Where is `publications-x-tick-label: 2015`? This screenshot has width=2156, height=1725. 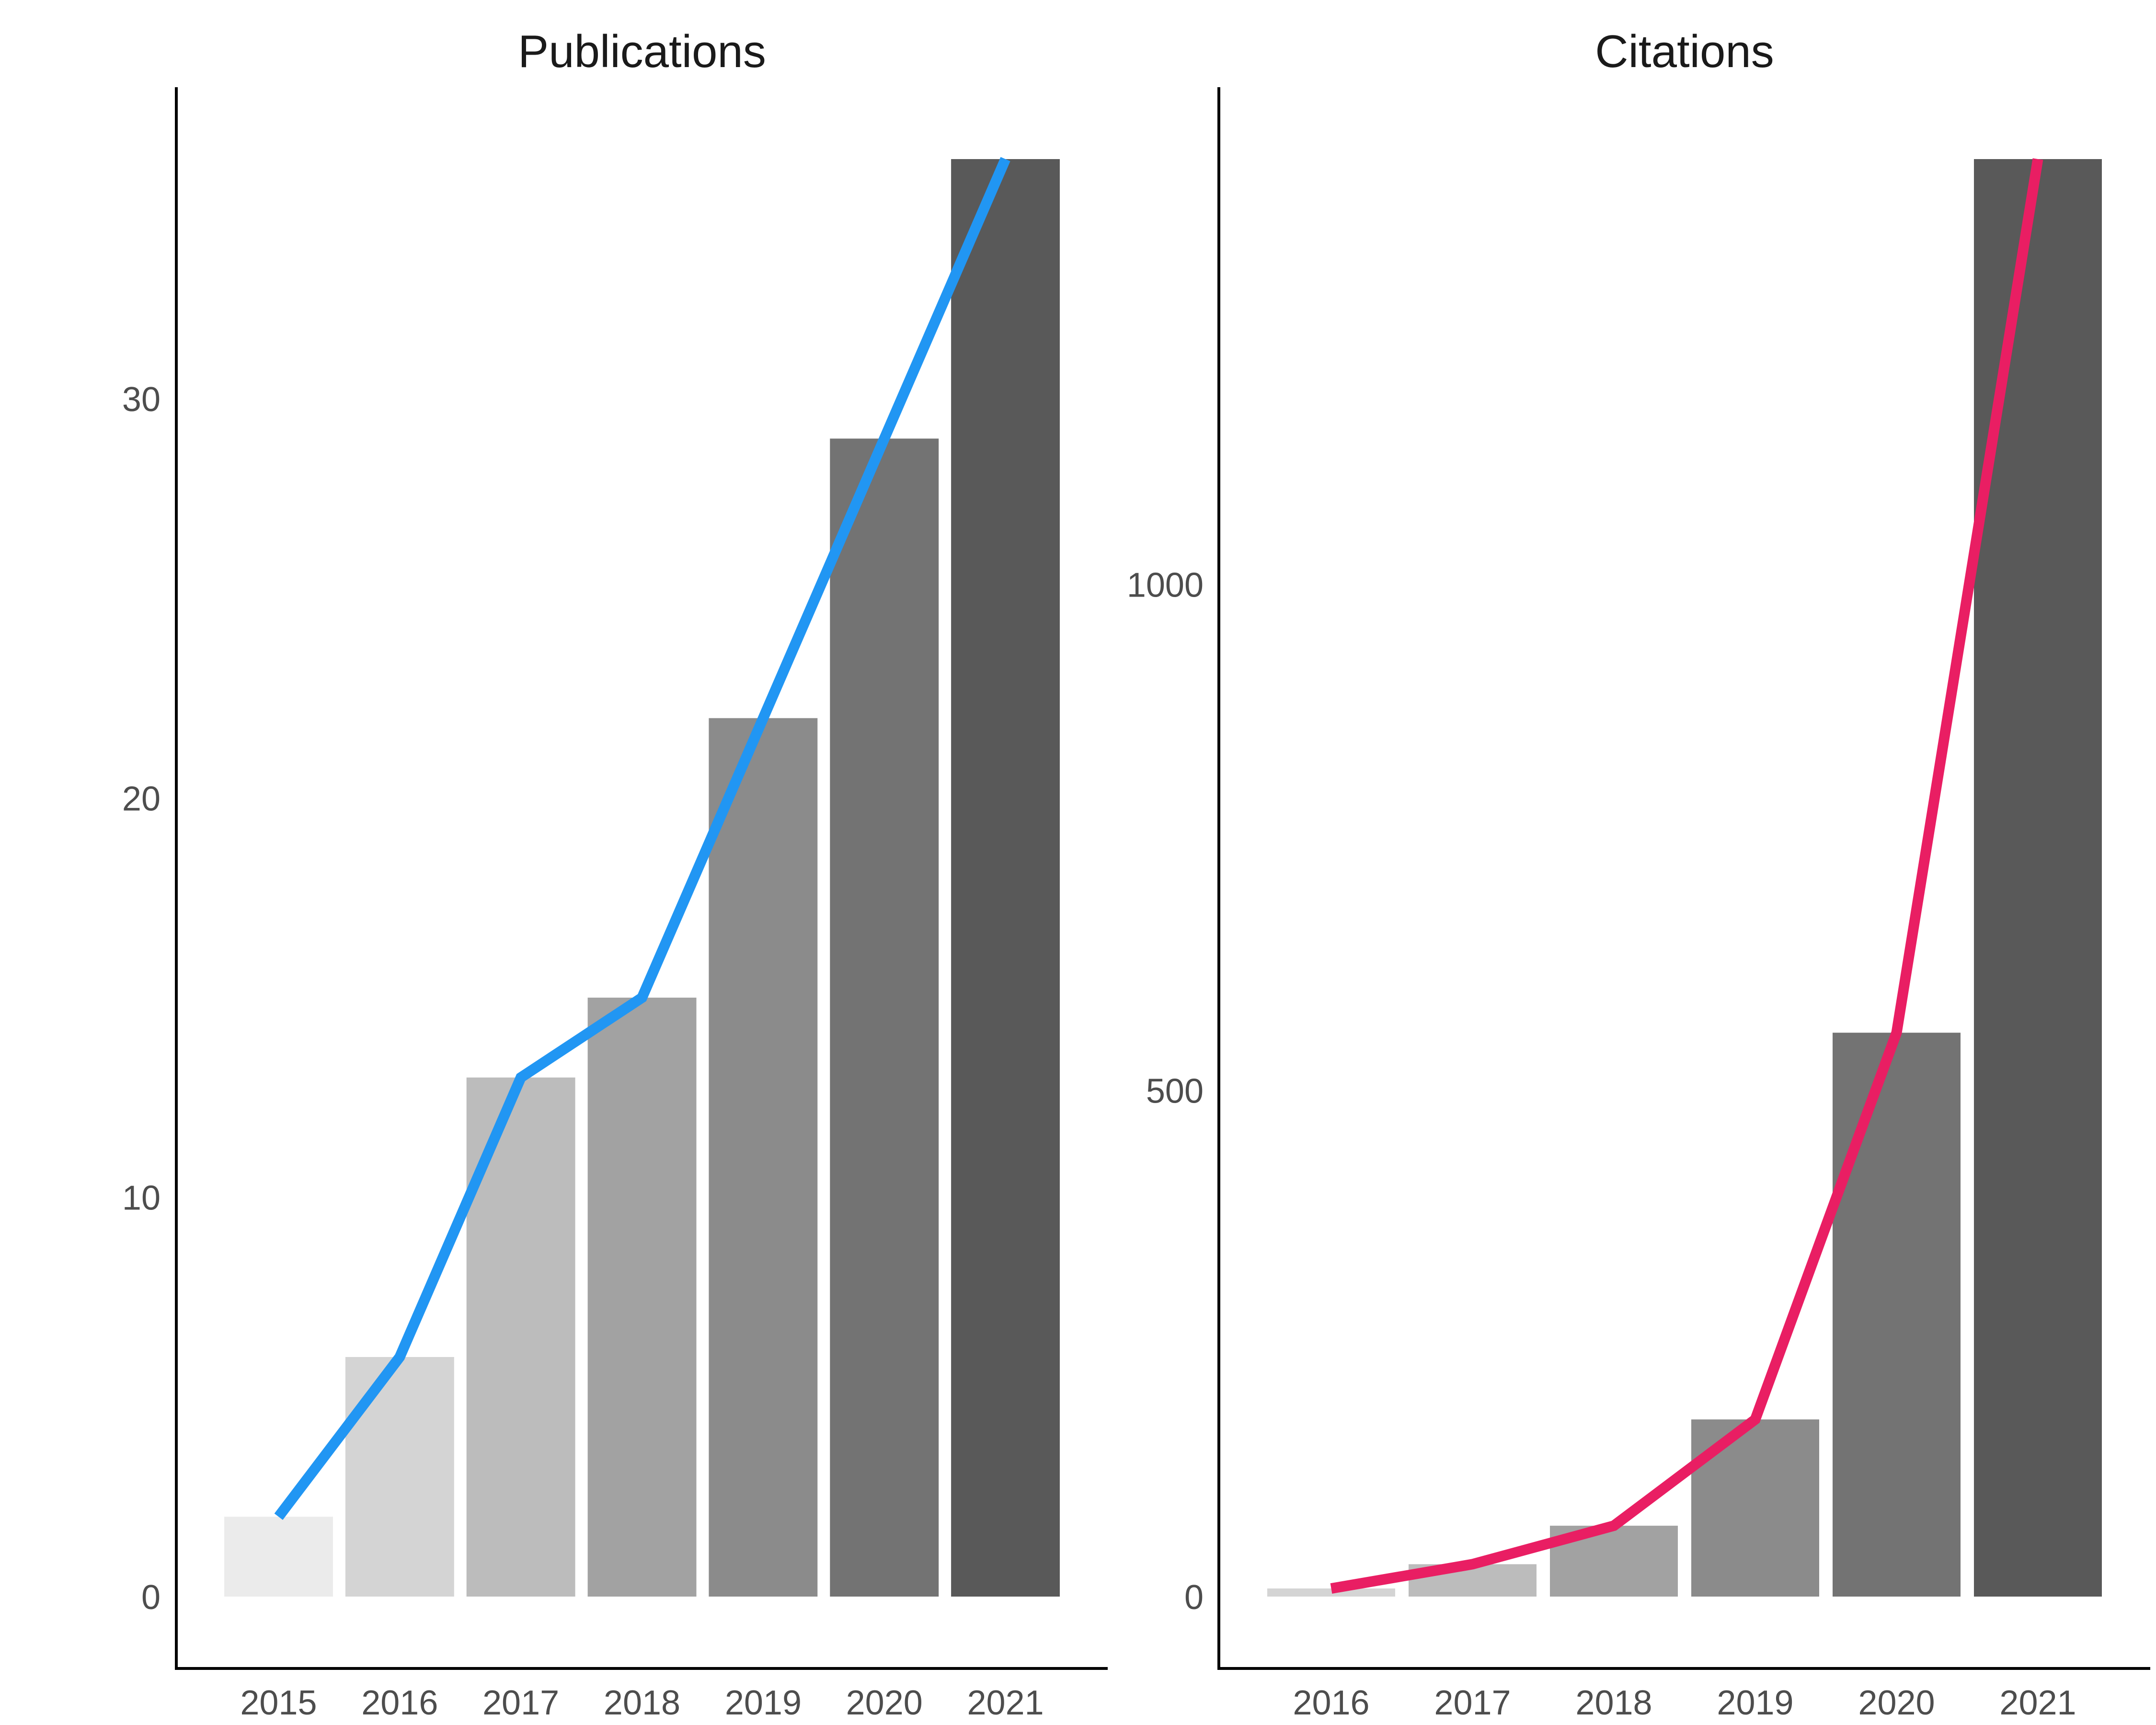 publications-x-tick-label: 2015 is located at coordinates (278, 1703).